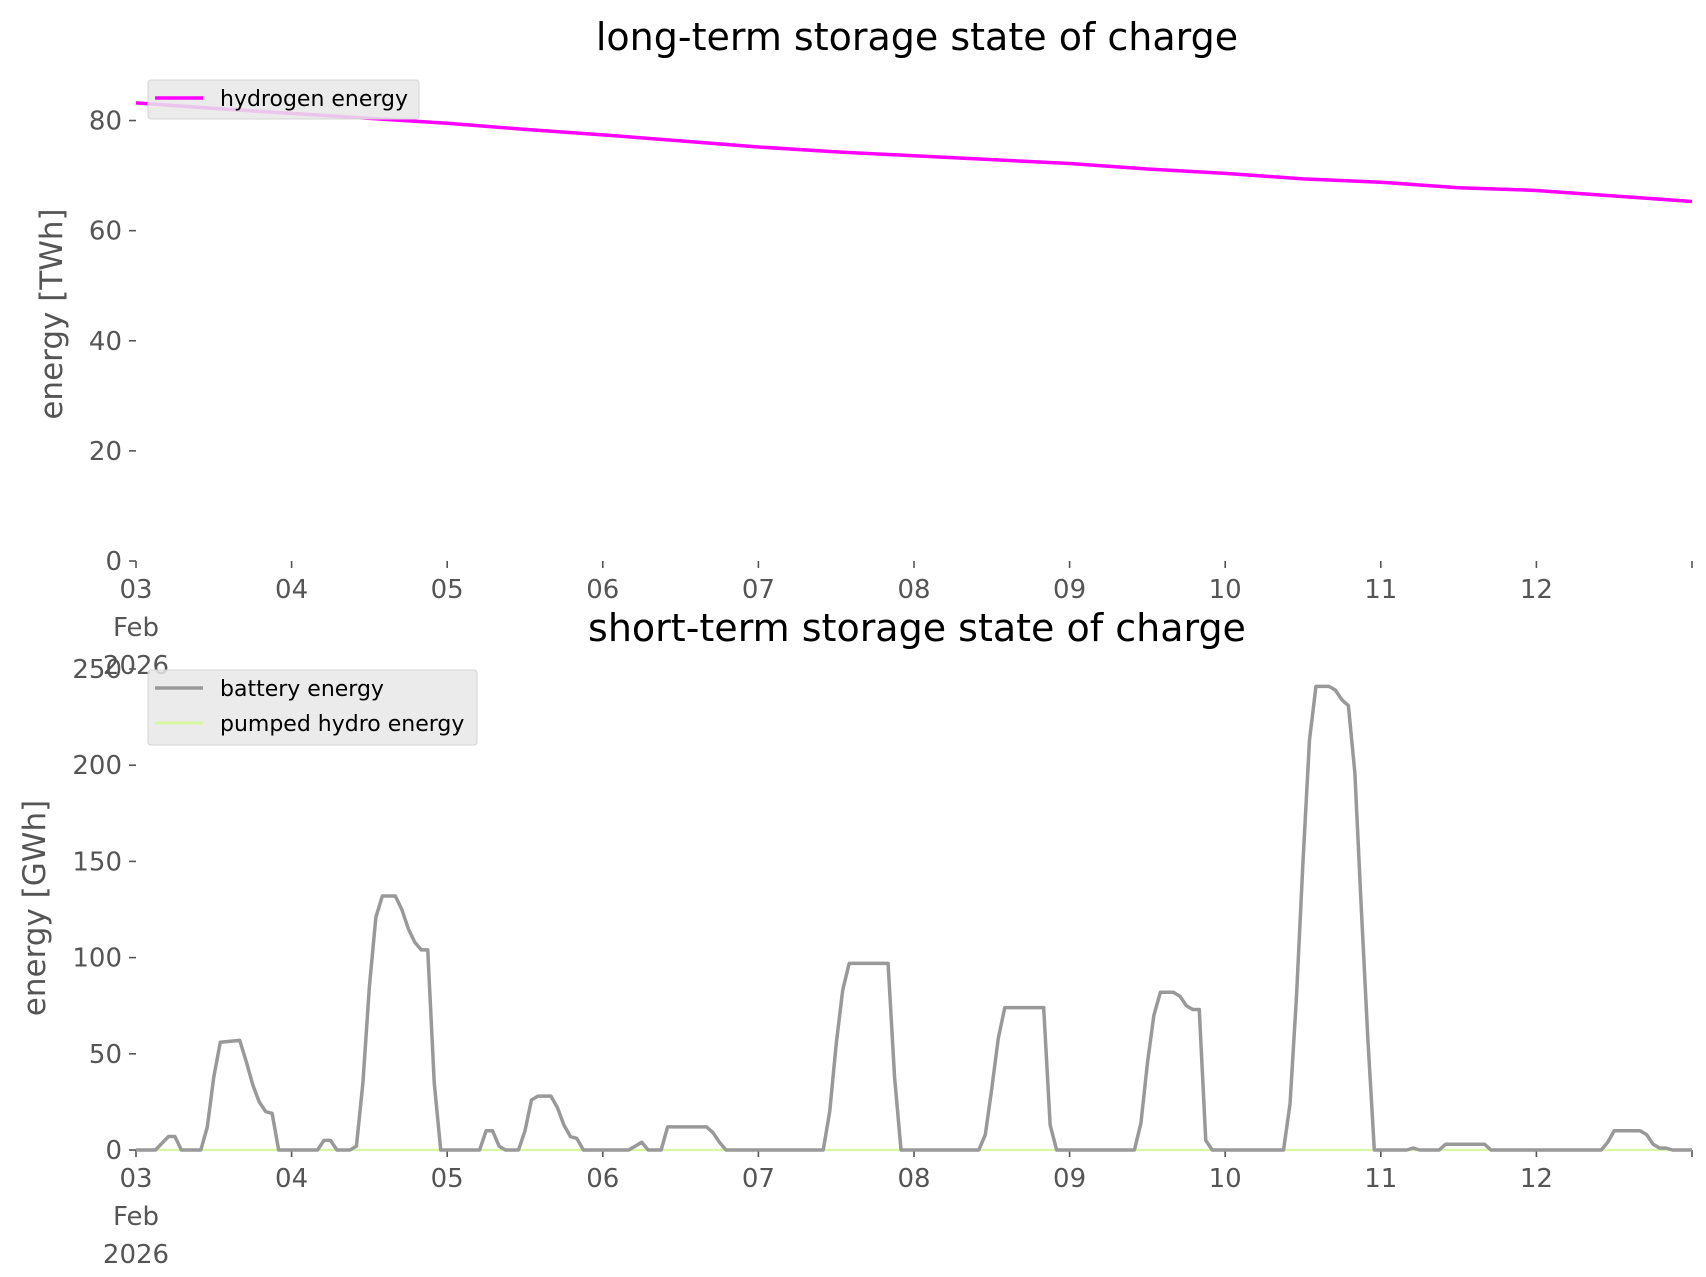 Image resolution: width=1706 pixels, height=1277 pixels. I want to click on y-tick: 150, so click(104, 862).